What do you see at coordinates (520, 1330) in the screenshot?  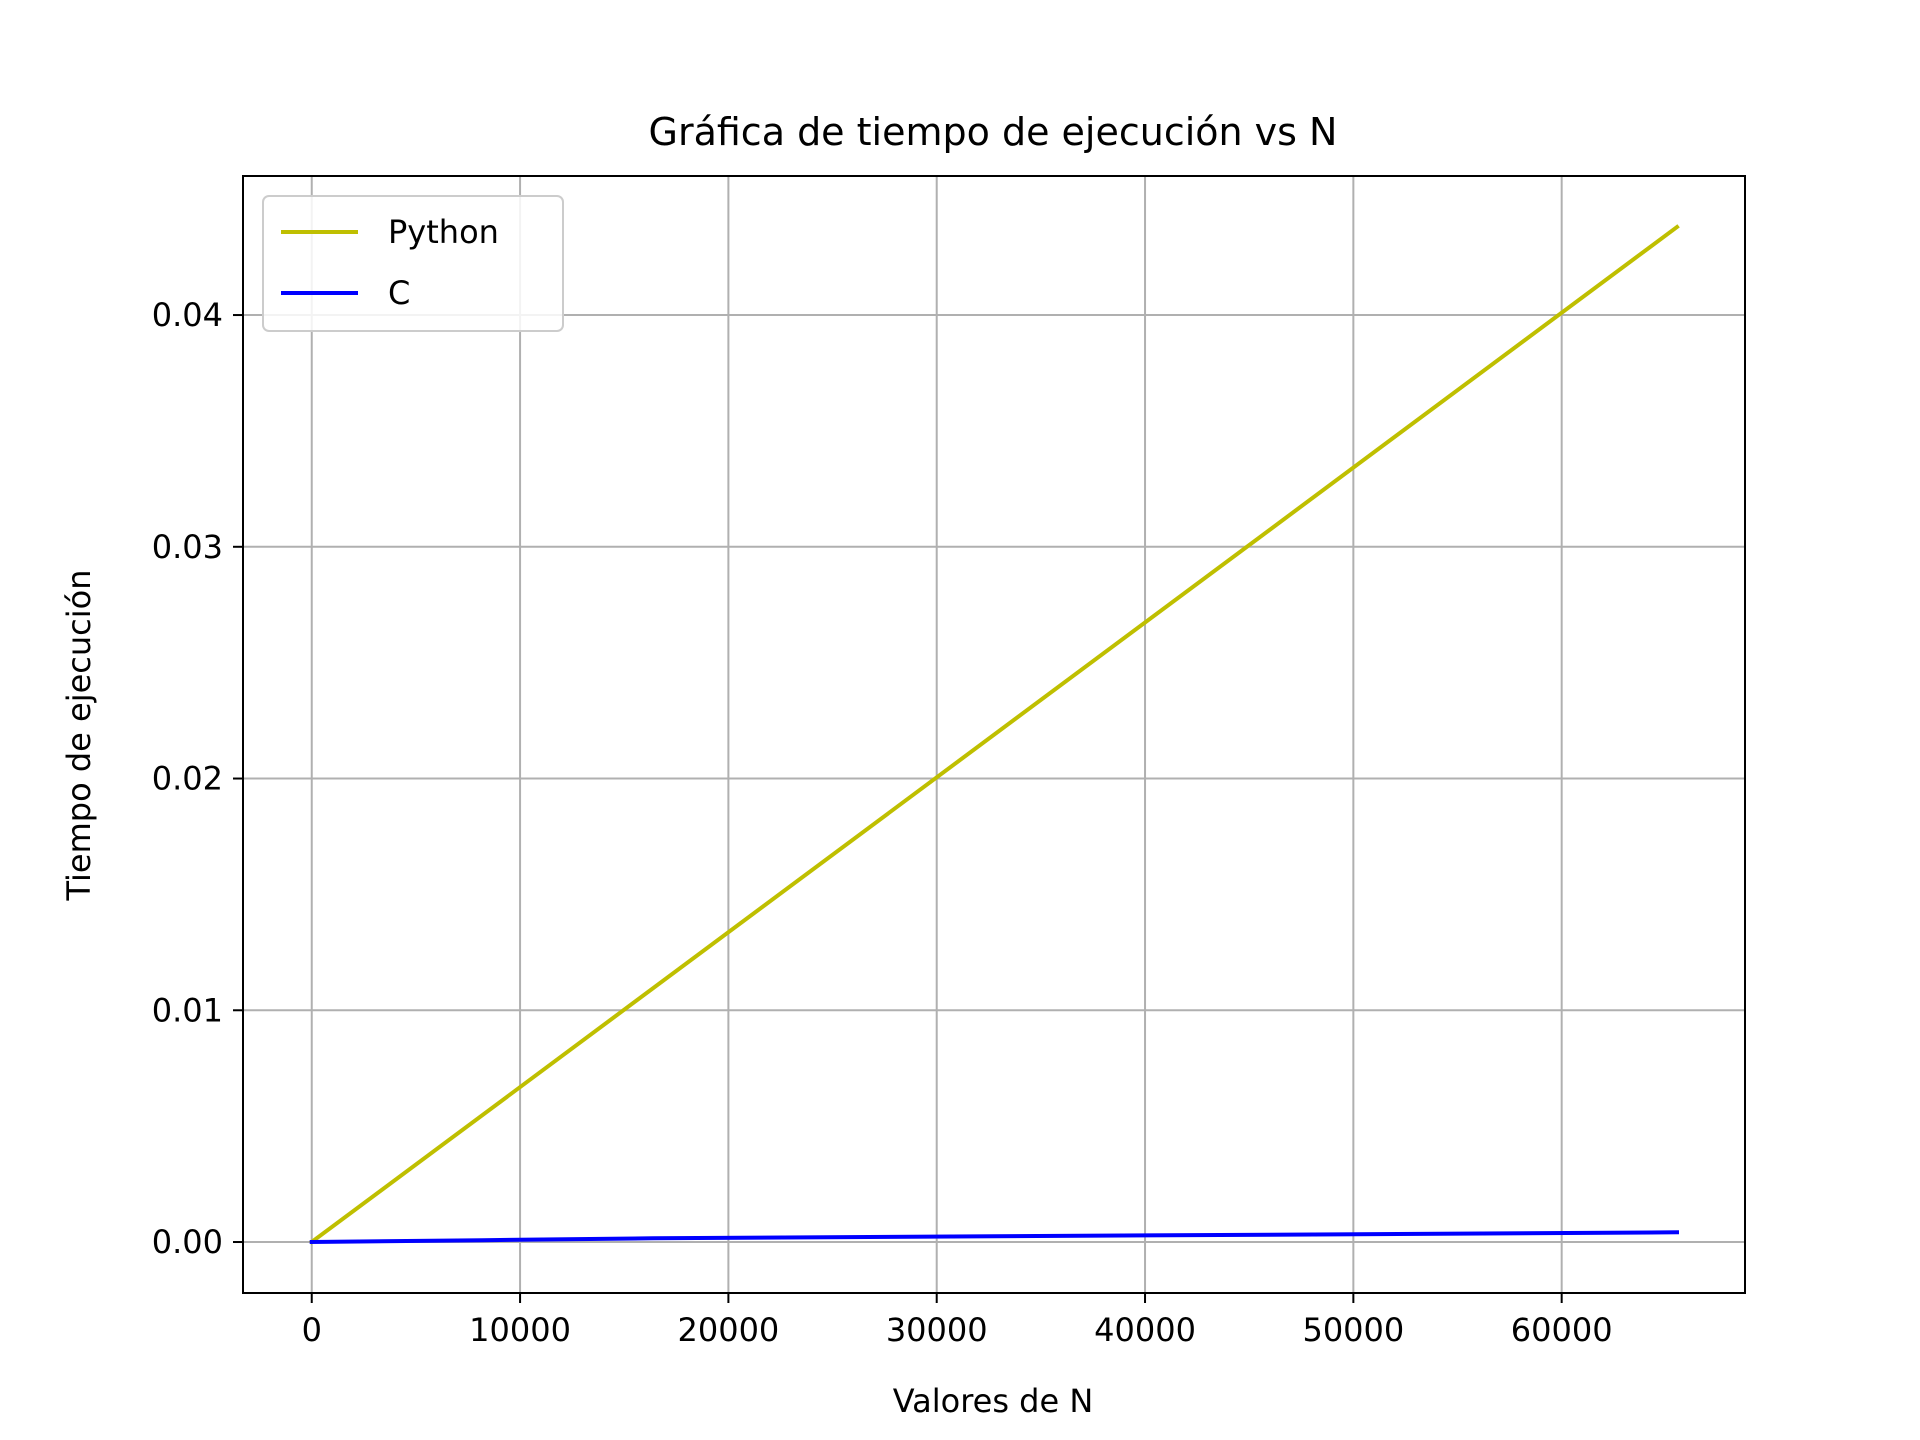 I see `x-tick-label: 10000` at bounding box center [520, 1330].